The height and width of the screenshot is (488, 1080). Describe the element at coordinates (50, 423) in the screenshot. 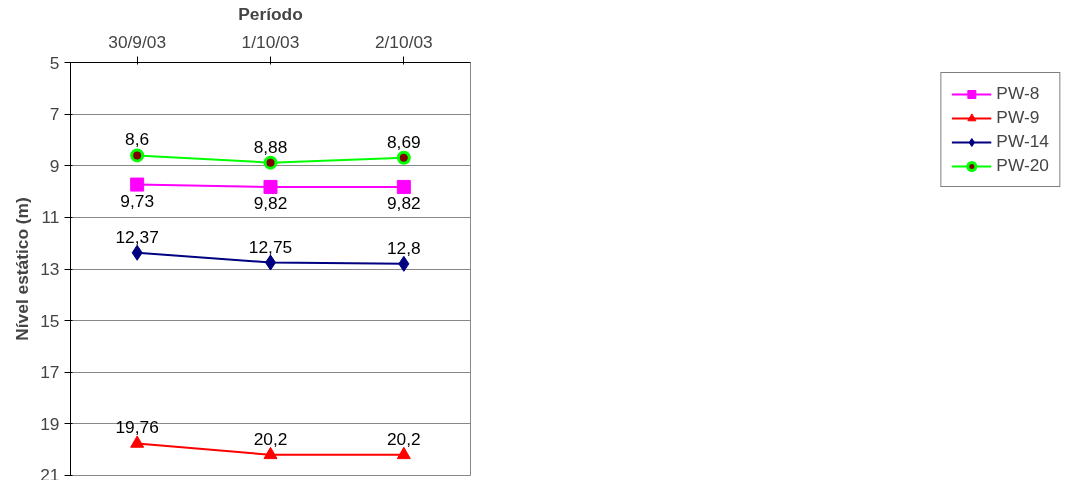

I see `y-tick-label: 19` at that location.